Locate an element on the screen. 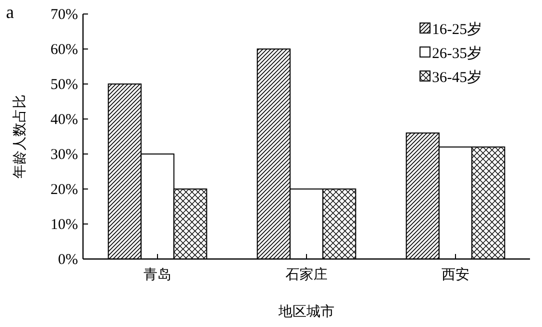 This screenshot has width=542, height=327. y-tick-label: 60% is located at coordinates (64, 50).